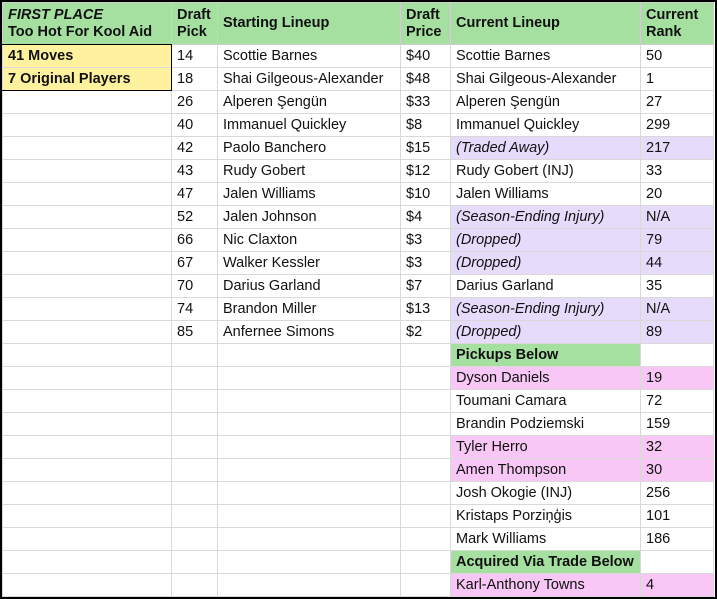  I want to click on current-player-cell: (Traded Away), so click(545, 148).